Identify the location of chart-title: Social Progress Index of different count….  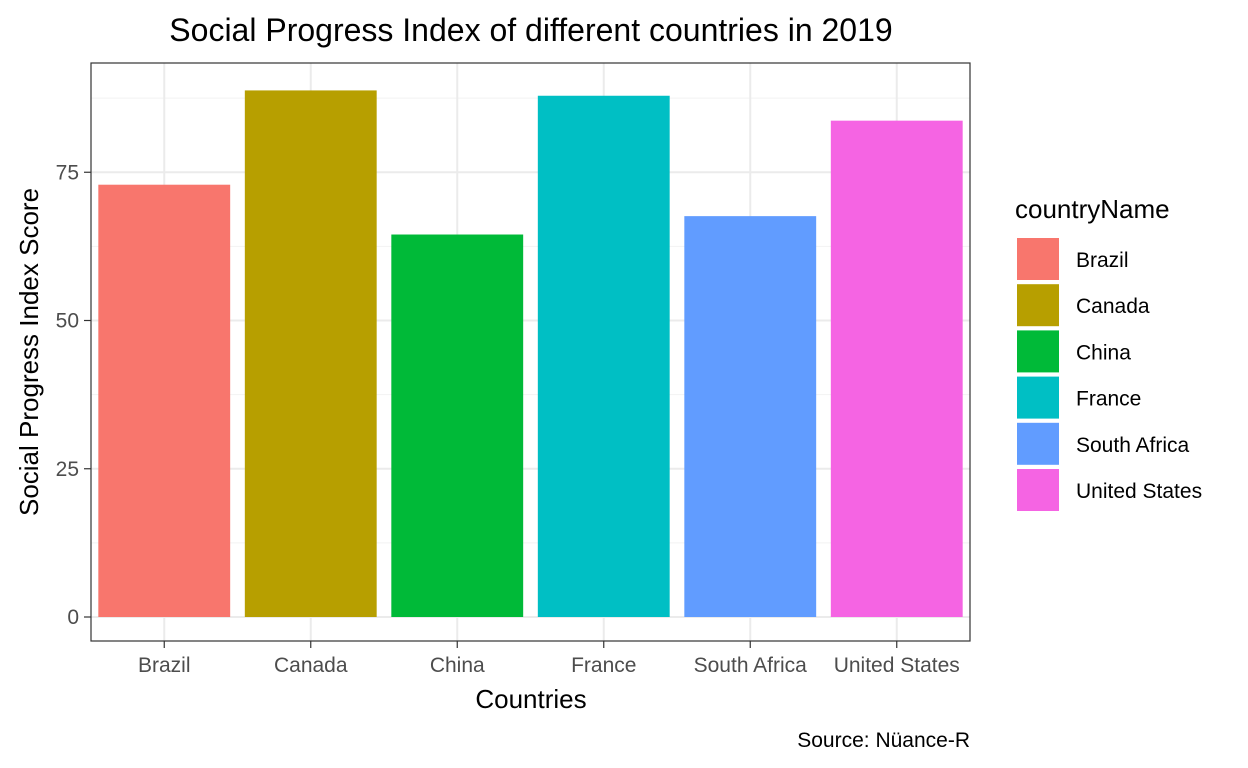
(530, 30).